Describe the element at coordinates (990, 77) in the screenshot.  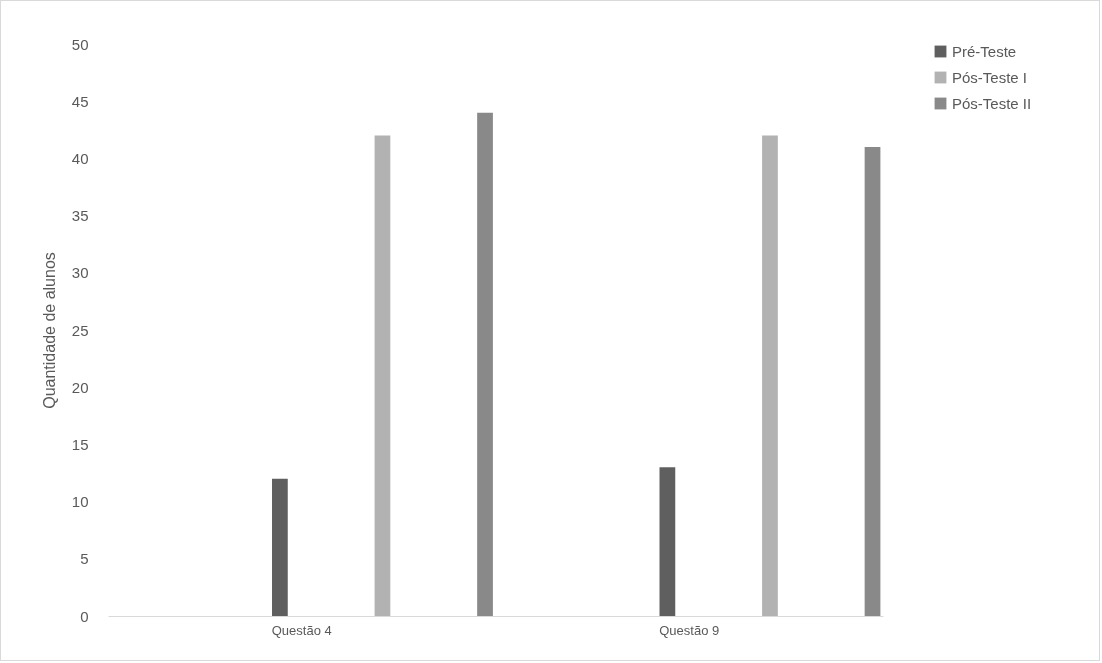
I see `legend-label: Pós-Teste I` at that location.